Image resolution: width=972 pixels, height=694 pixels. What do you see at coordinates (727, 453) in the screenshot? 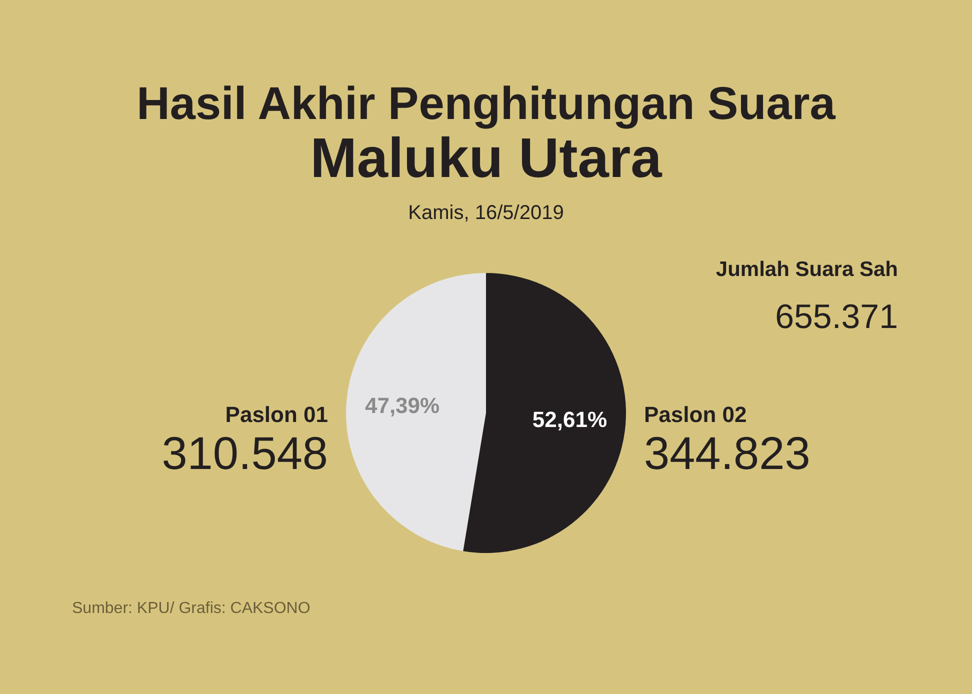
I see `text: 344.823` at bounding box center [727, 453].